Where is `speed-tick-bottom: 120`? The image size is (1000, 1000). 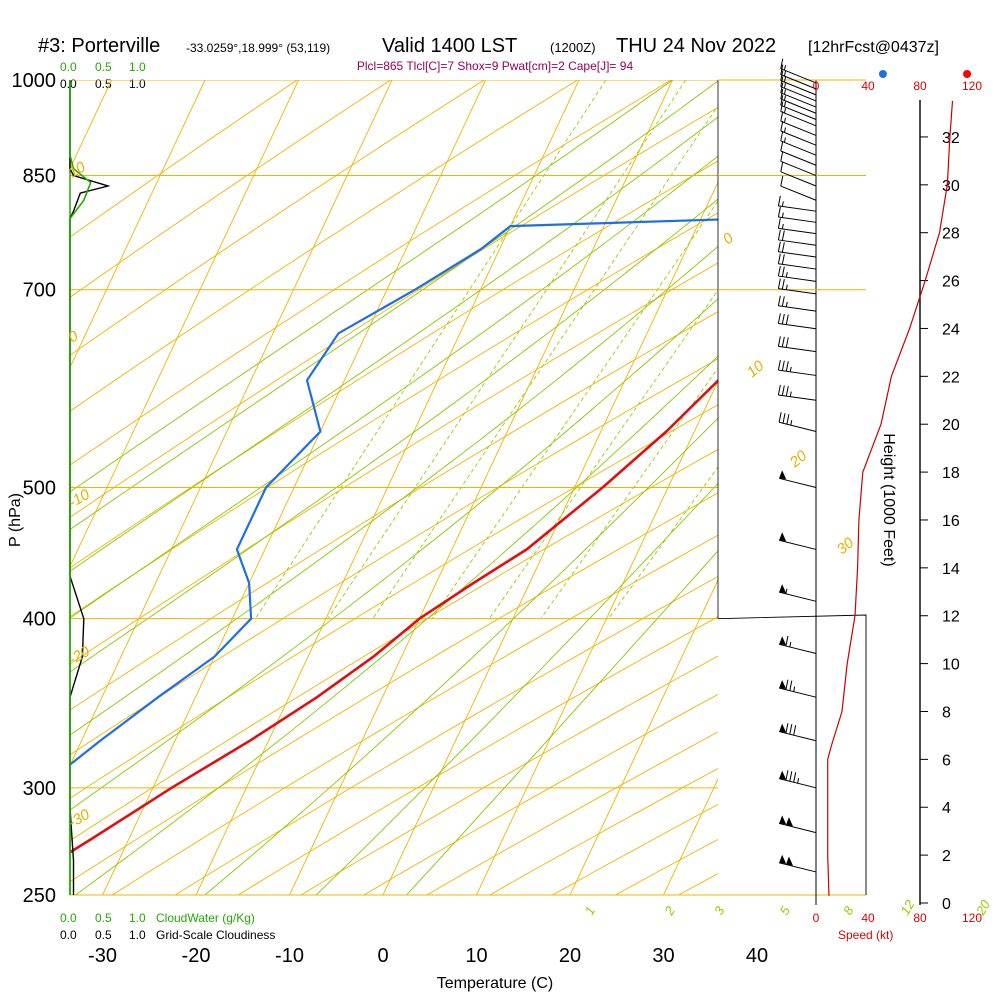 speed-tick-bottom: 120 is located at coordinates (972, 918).